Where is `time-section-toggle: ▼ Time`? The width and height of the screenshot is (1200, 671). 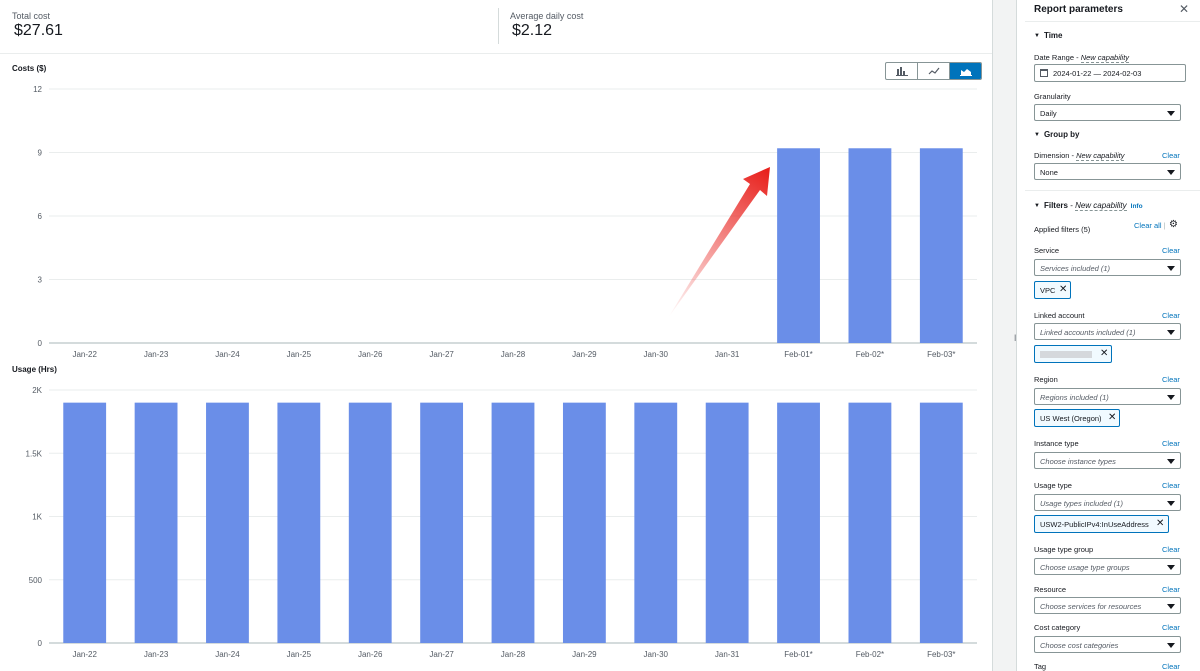 time-section-toggle: ▼ Time is located at coordinates (1048, 35).